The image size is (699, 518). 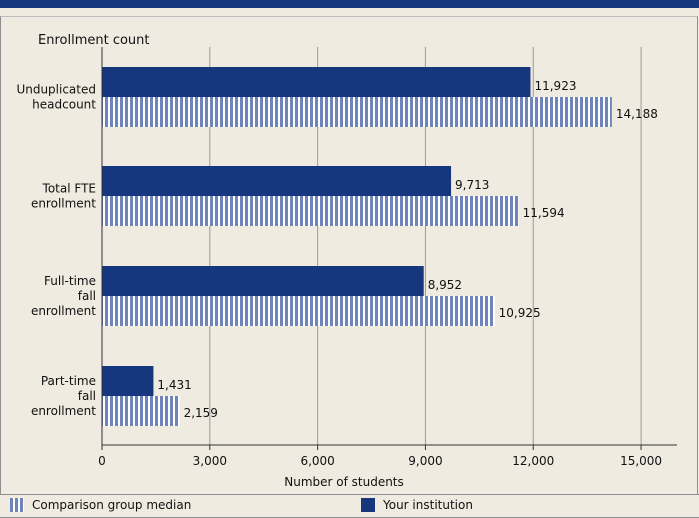 I want to click on comparison-value-label: 2,159, so click(x=201, y=413).